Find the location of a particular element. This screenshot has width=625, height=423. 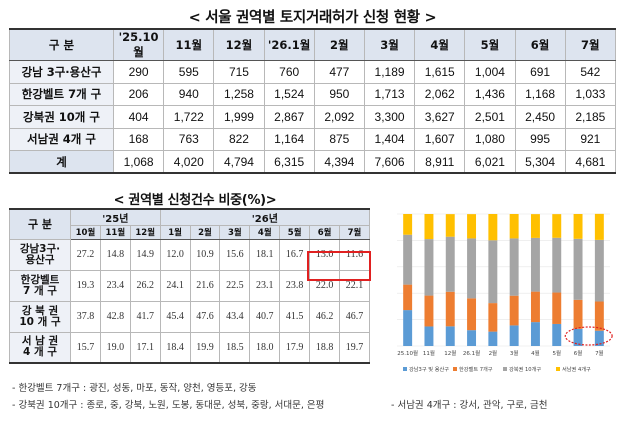

column-header: 2월 is located at coordinates (339, 44).